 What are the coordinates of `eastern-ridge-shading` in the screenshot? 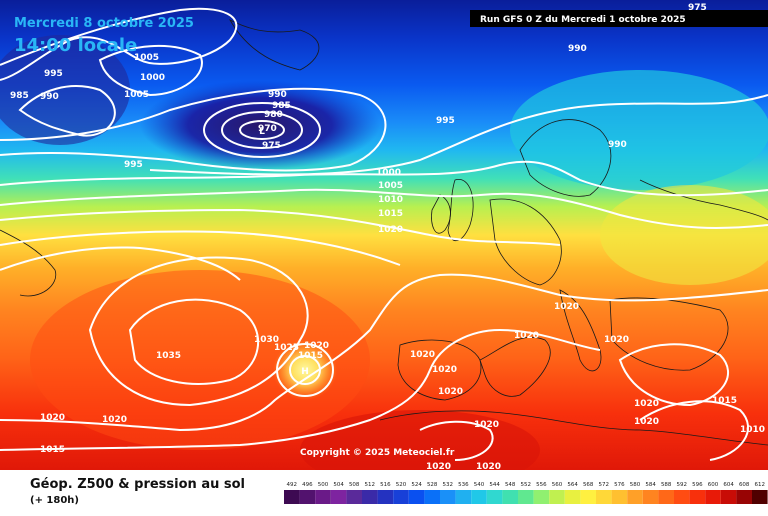 It's located at (684, 235).